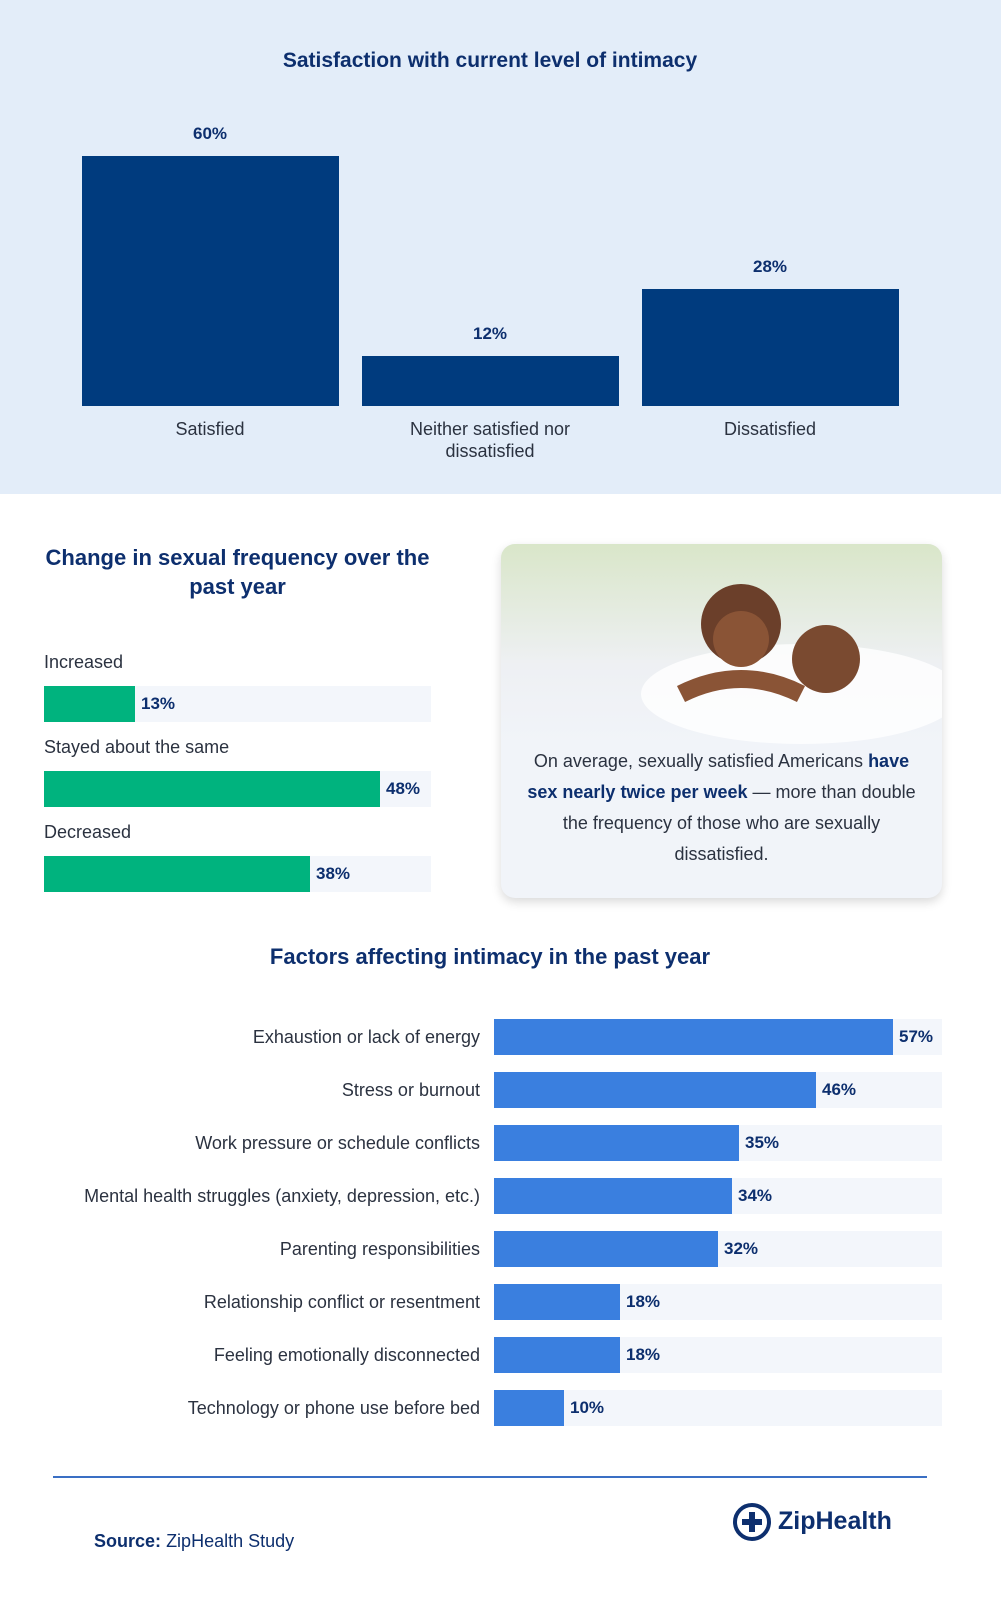  I want to click on value-label: 35%, so click(762, 1142).